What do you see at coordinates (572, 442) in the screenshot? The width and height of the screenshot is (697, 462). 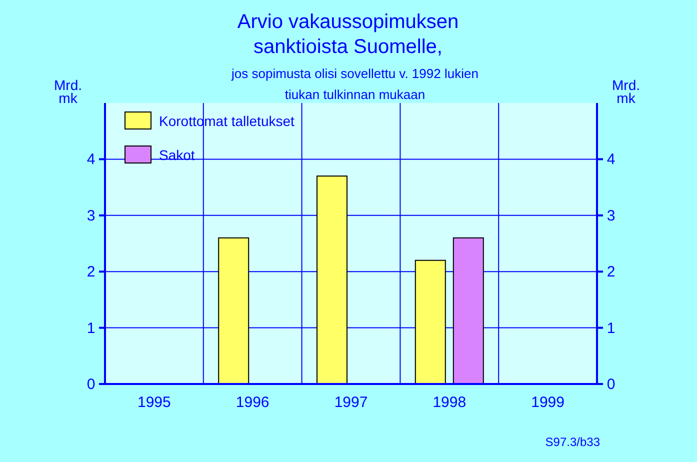 I see `text: S97.3/b33` at bounding box center [572, 442].